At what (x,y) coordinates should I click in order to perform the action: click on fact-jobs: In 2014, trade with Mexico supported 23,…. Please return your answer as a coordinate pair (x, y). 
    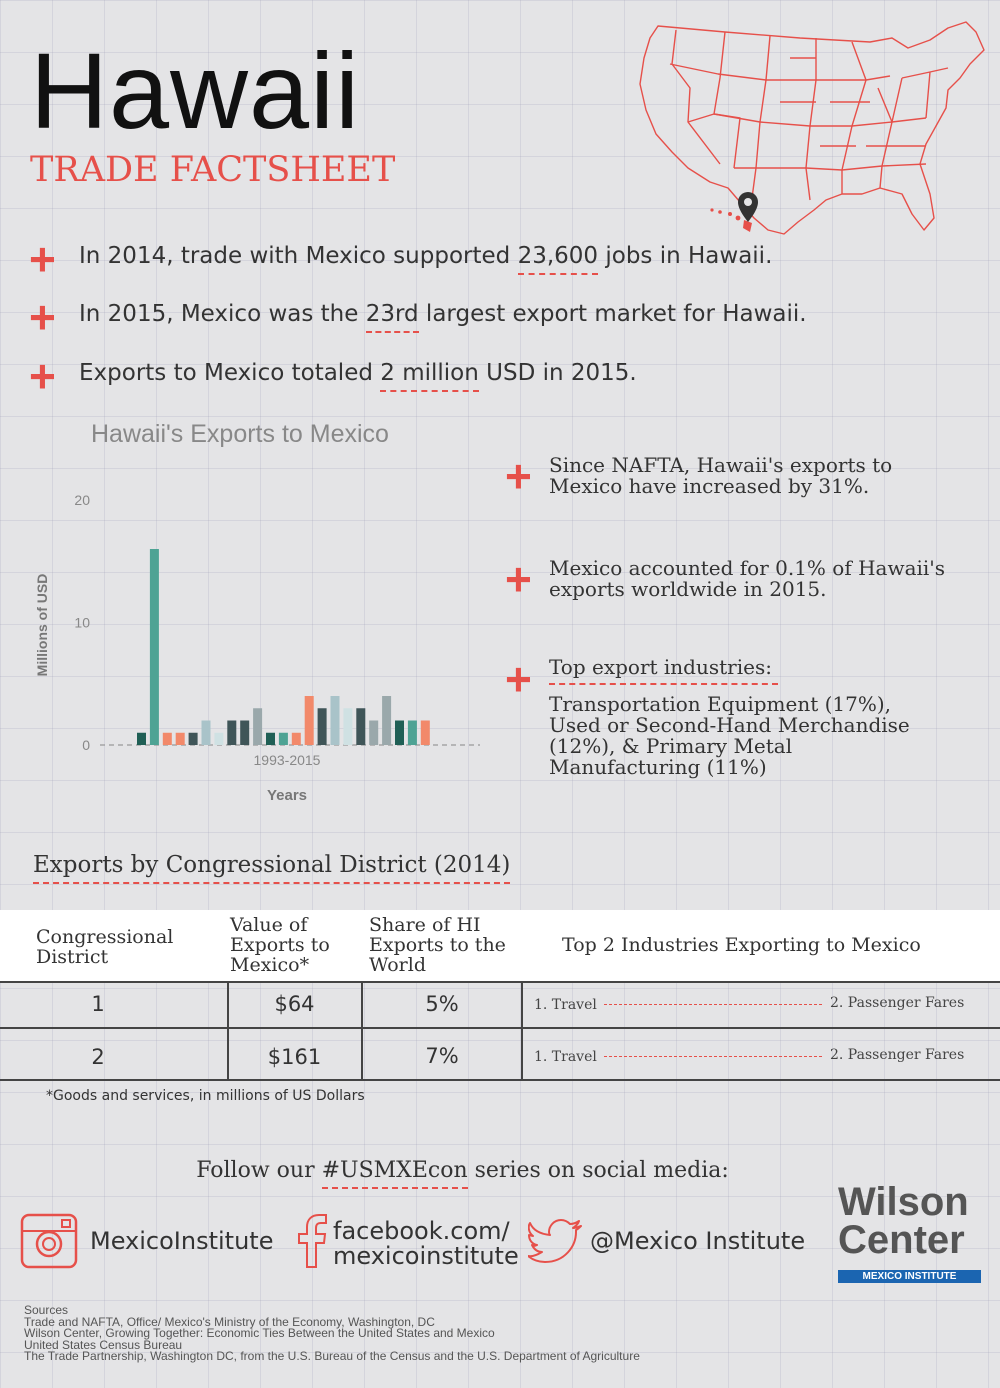
    Looking at the image, I should click on (426, 259).